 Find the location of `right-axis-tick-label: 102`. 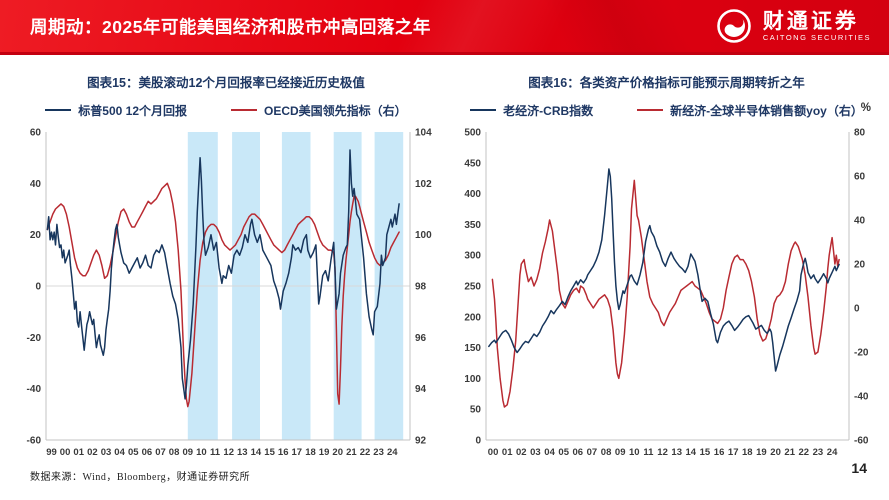

right-axis-tick-label: 102 is located at coordinates (423, 184).